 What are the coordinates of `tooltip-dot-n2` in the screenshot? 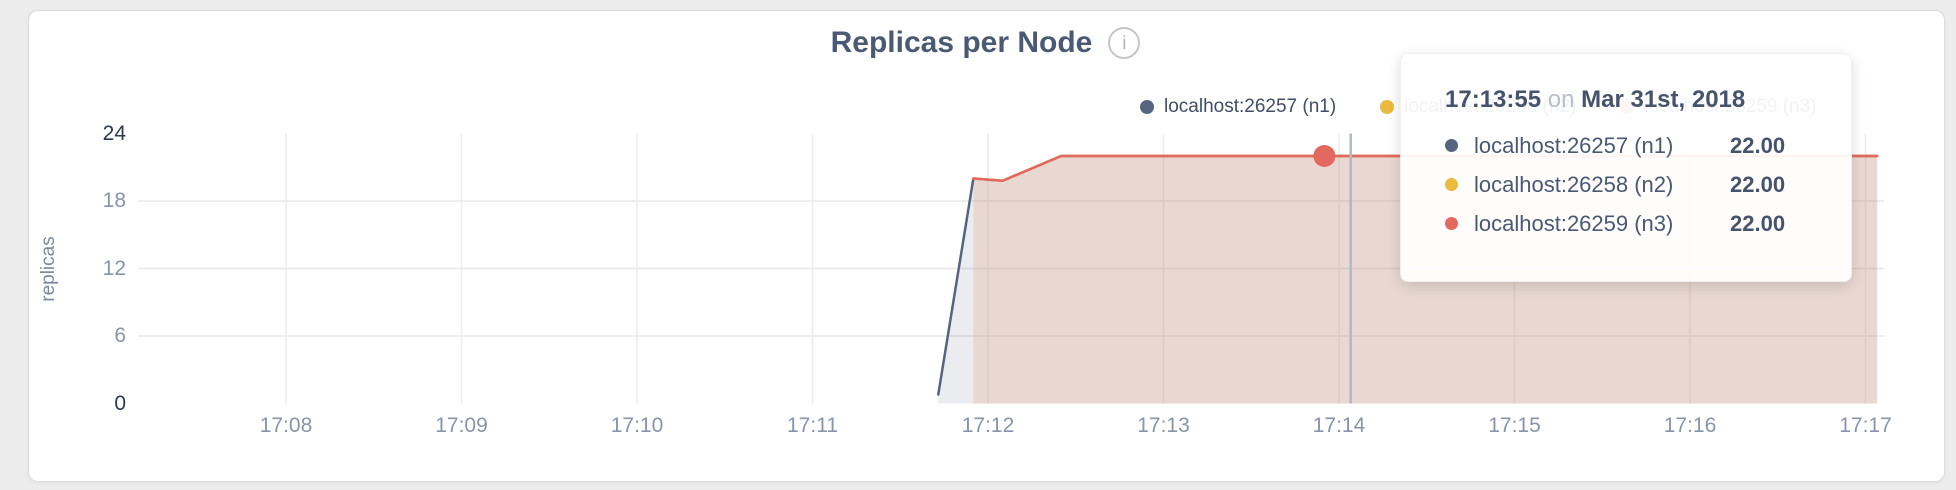 It's located at (1451, 184).